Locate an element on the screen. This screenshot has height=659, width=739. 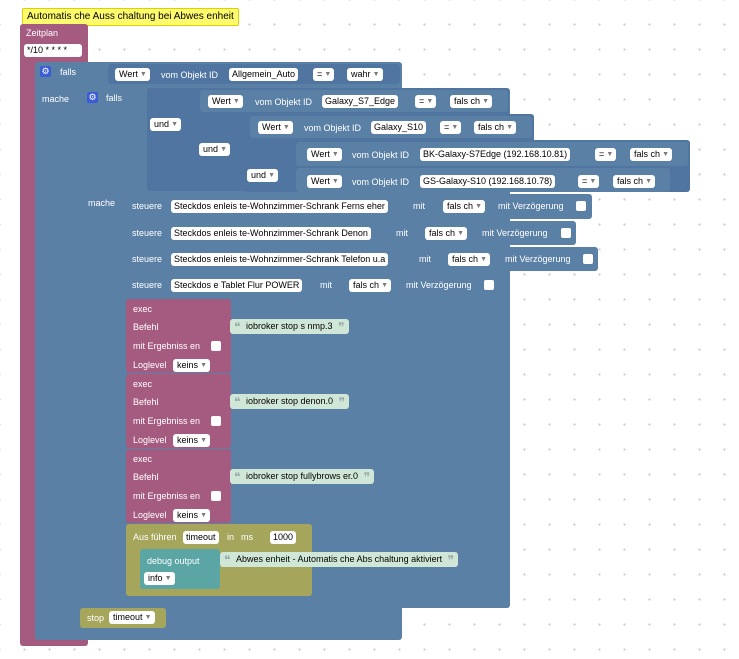
object-id-field: GS-Galaxy-S10 (192.168.10.78) is located at coordinates (488, 181).